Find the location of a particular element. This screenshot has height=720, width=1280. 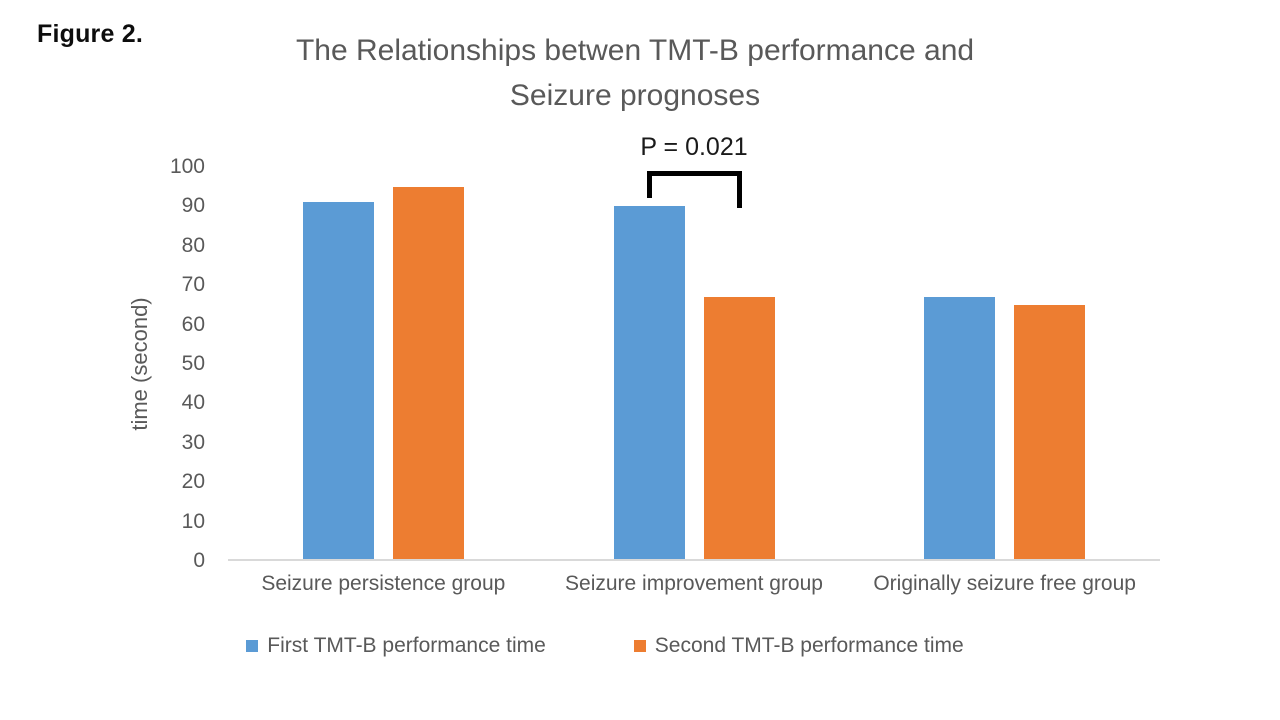

x-axis-label-3: Originally seizure free group is located at coordinates (1004, 583).